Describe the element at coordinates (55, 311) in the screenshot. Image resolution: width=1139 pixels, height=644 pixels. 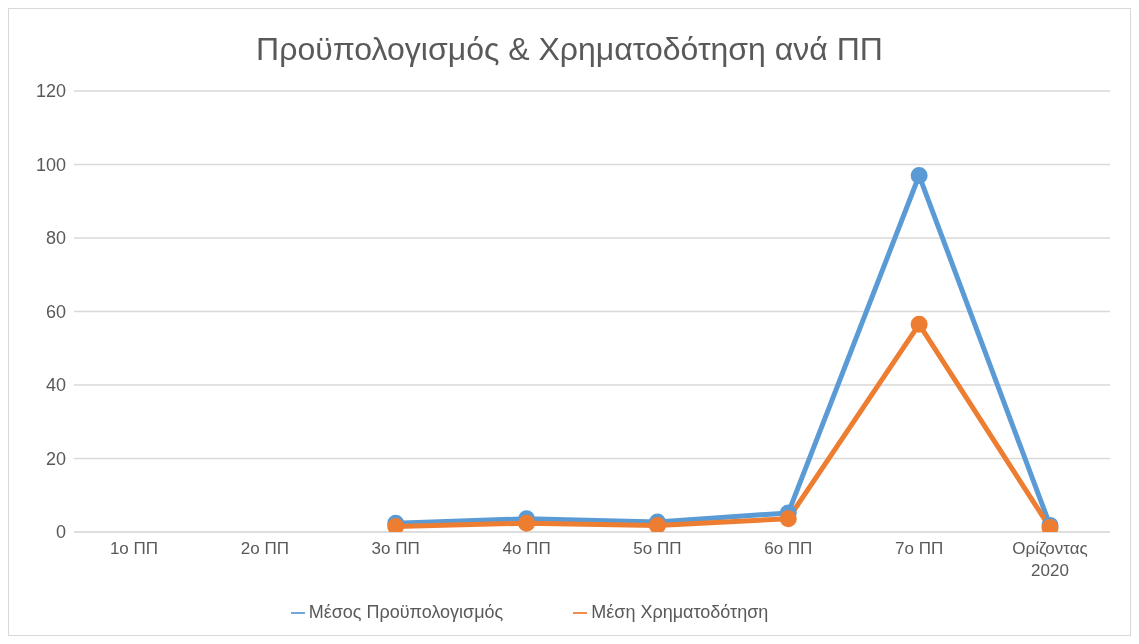
I see `y-tick-label: 60` at that location.